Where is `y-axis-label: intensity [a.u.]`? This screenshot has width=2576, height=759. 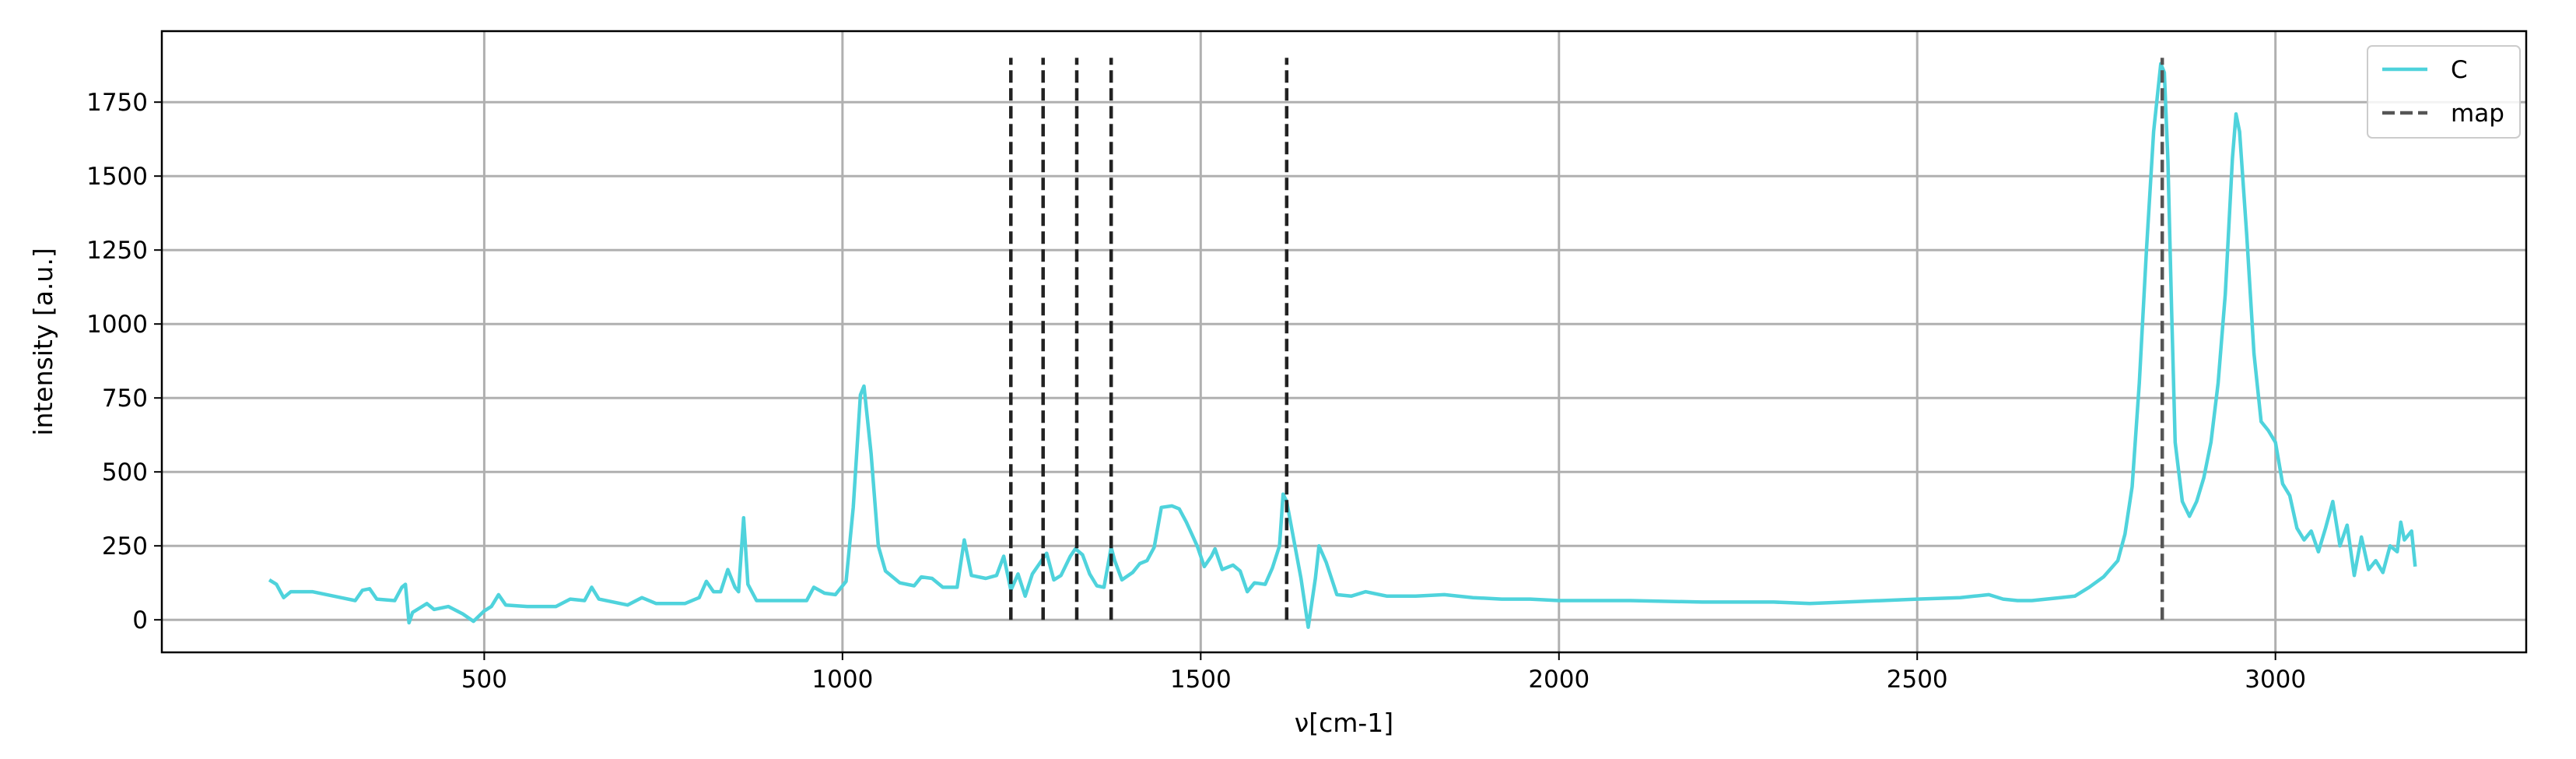 y-axis-label: intensity [a.u.] is located at coordinates (43, 341).